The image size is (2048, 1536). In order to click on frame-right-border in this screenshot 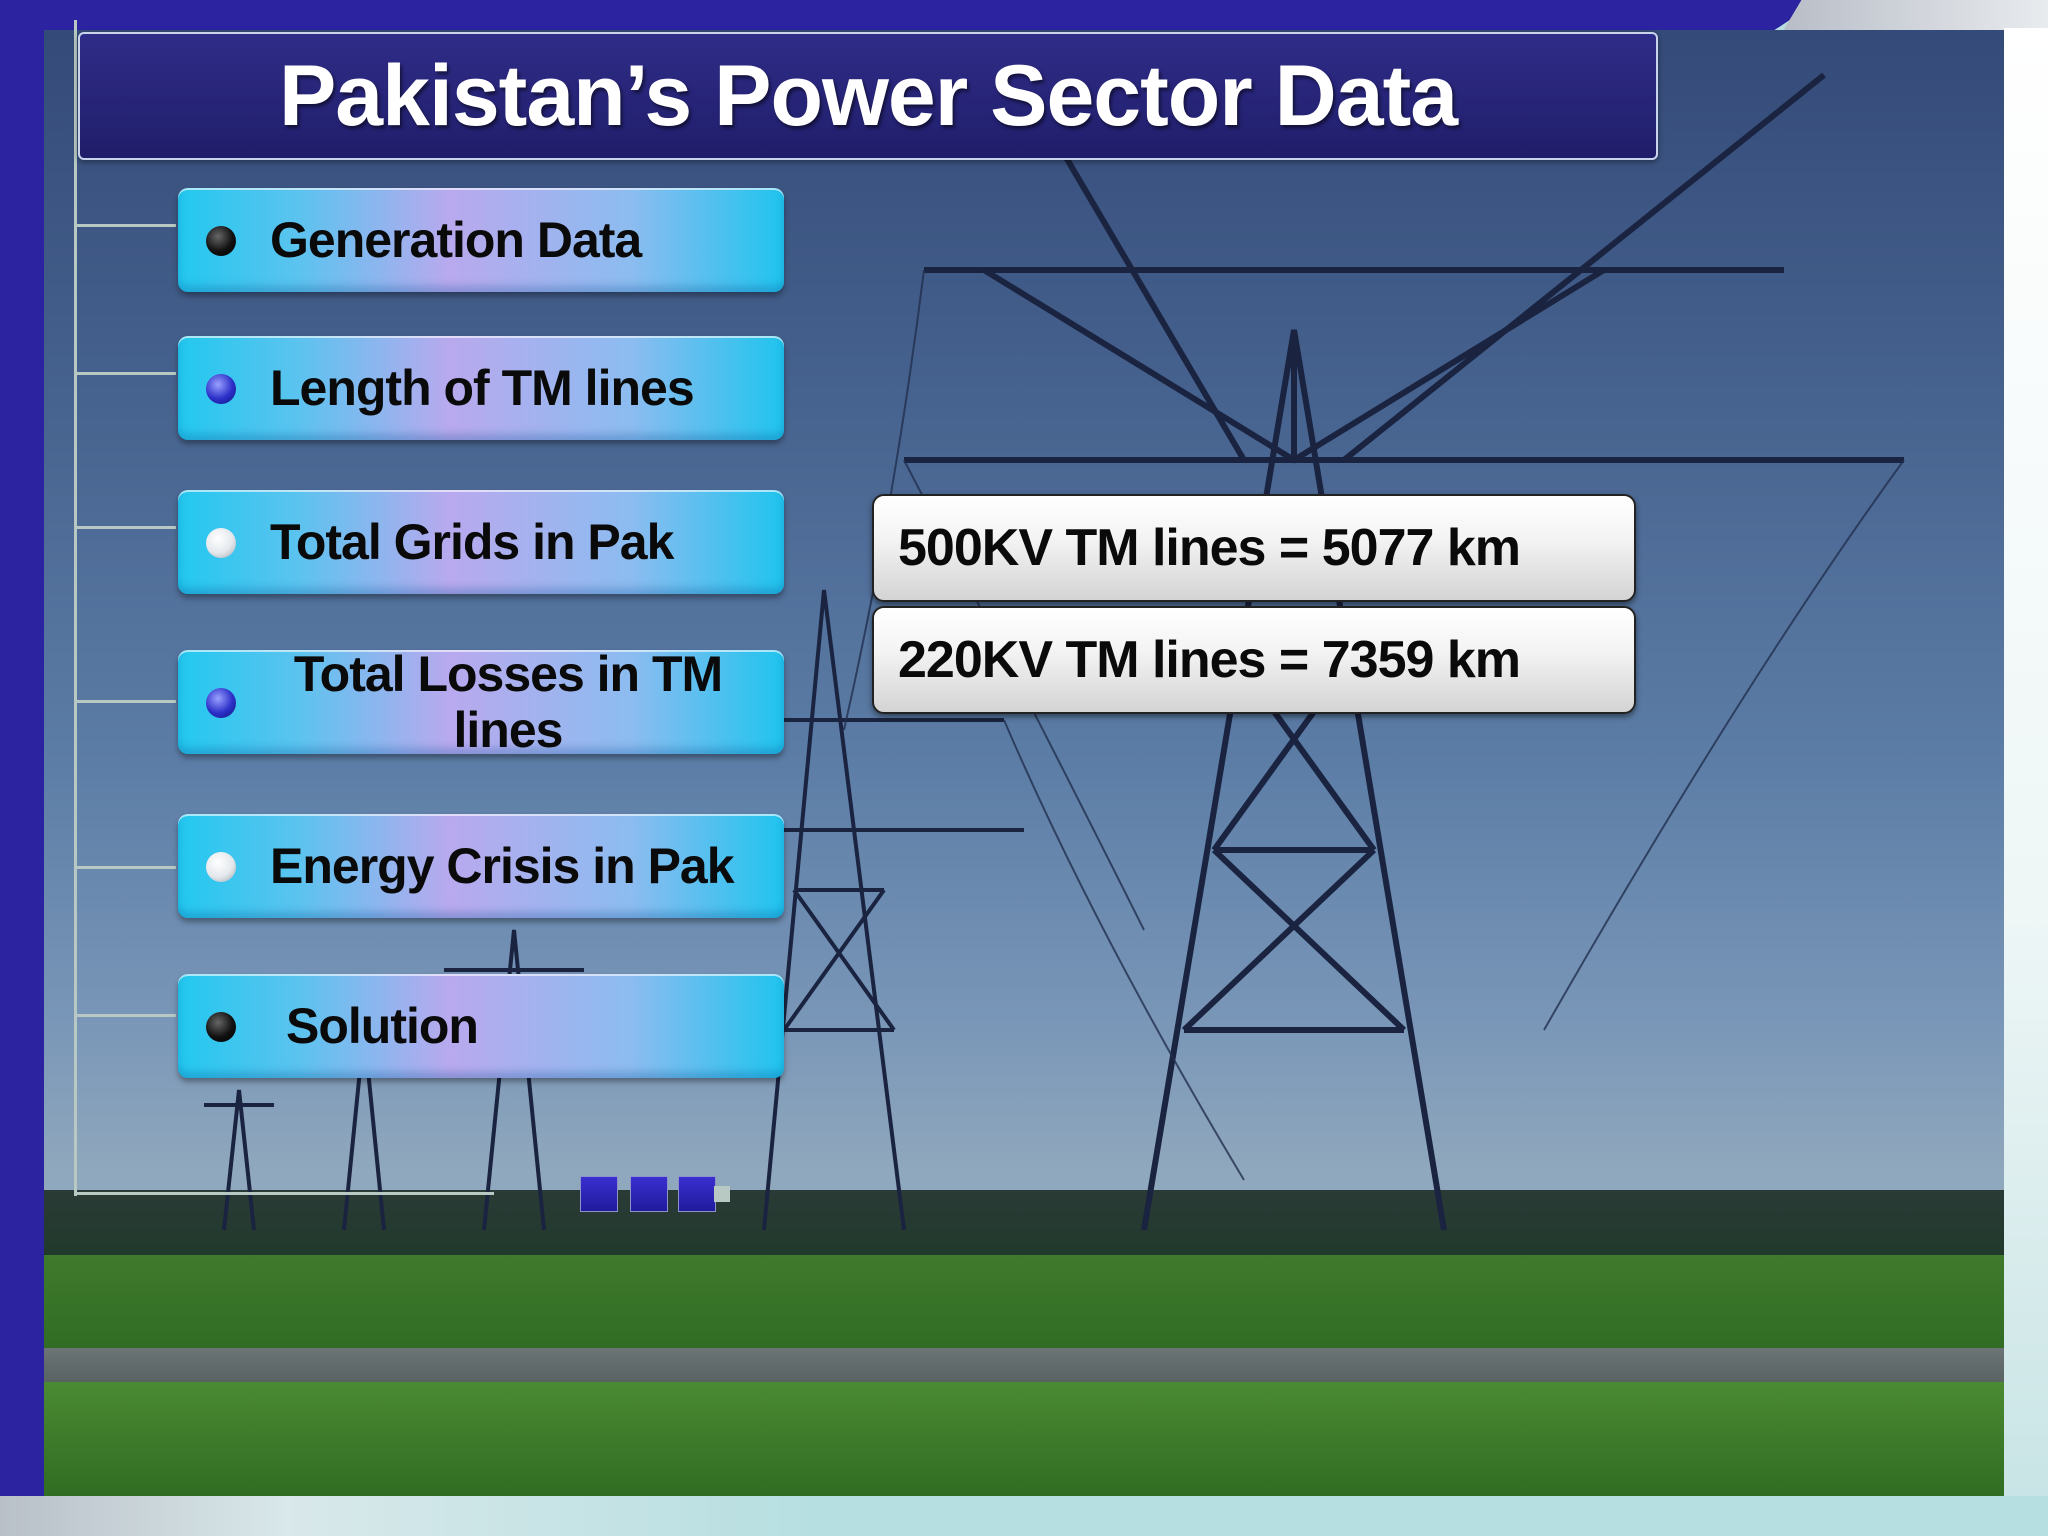, I will do `click(2026, 768)`.